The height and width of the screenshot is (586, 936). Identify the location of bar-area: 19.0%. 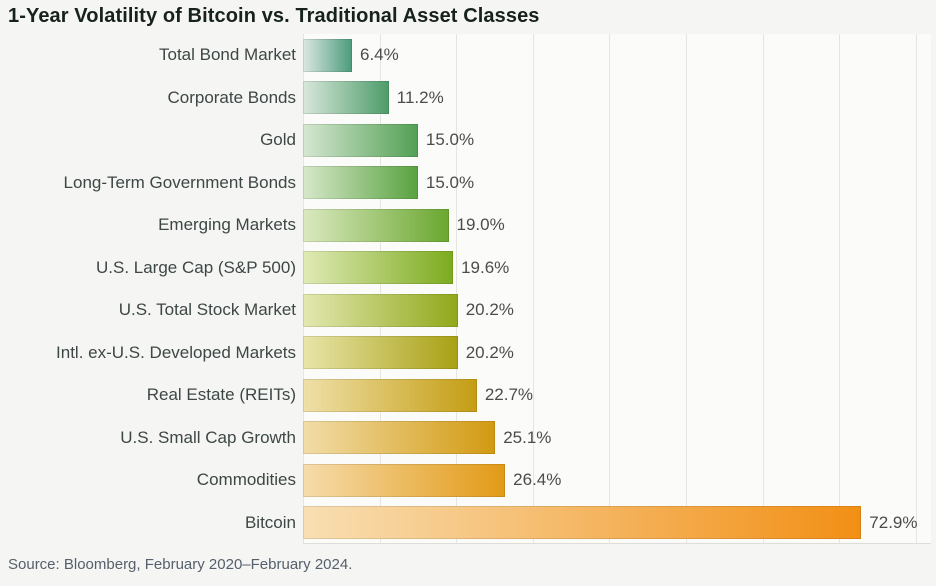
(617, 225).